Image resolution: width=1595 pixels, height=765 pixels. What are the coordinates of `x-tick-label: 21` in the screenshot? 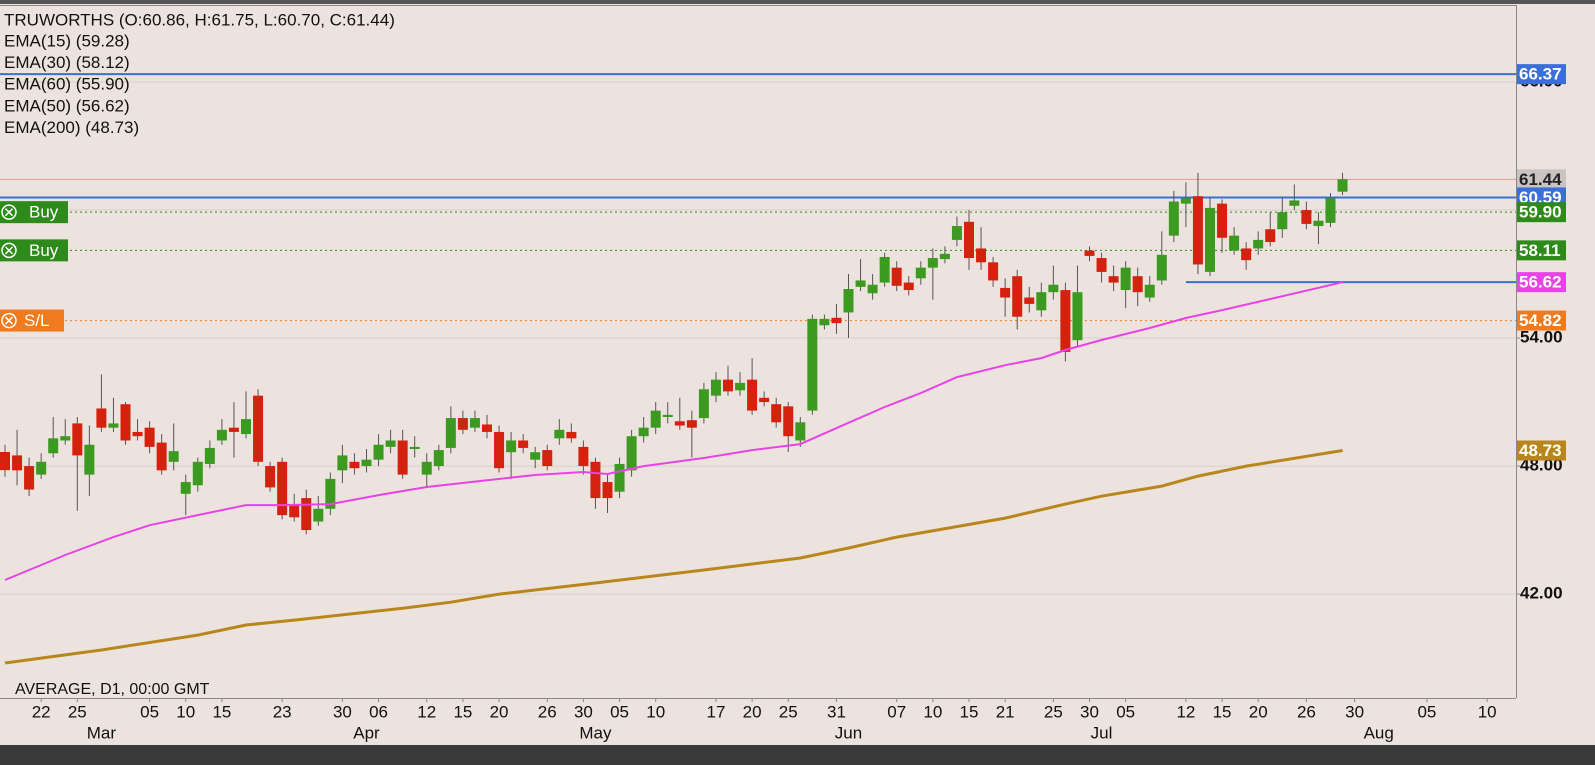 It's located at (1005, 711).